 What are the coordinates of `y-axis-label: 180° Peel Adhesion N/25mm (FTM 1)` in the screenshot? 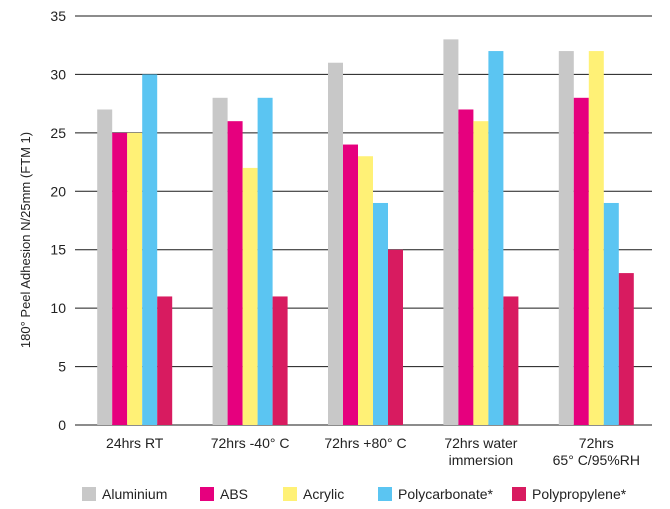 It's located at (25, 240).